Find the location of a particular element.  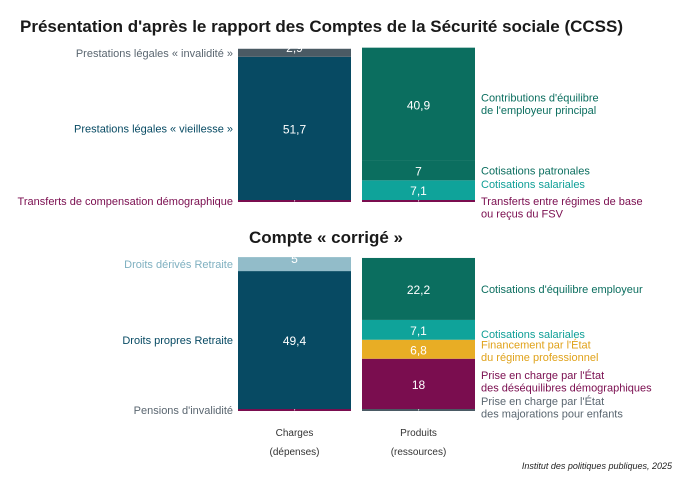

data-label: 22,2 is located at coordinates (419, 290).